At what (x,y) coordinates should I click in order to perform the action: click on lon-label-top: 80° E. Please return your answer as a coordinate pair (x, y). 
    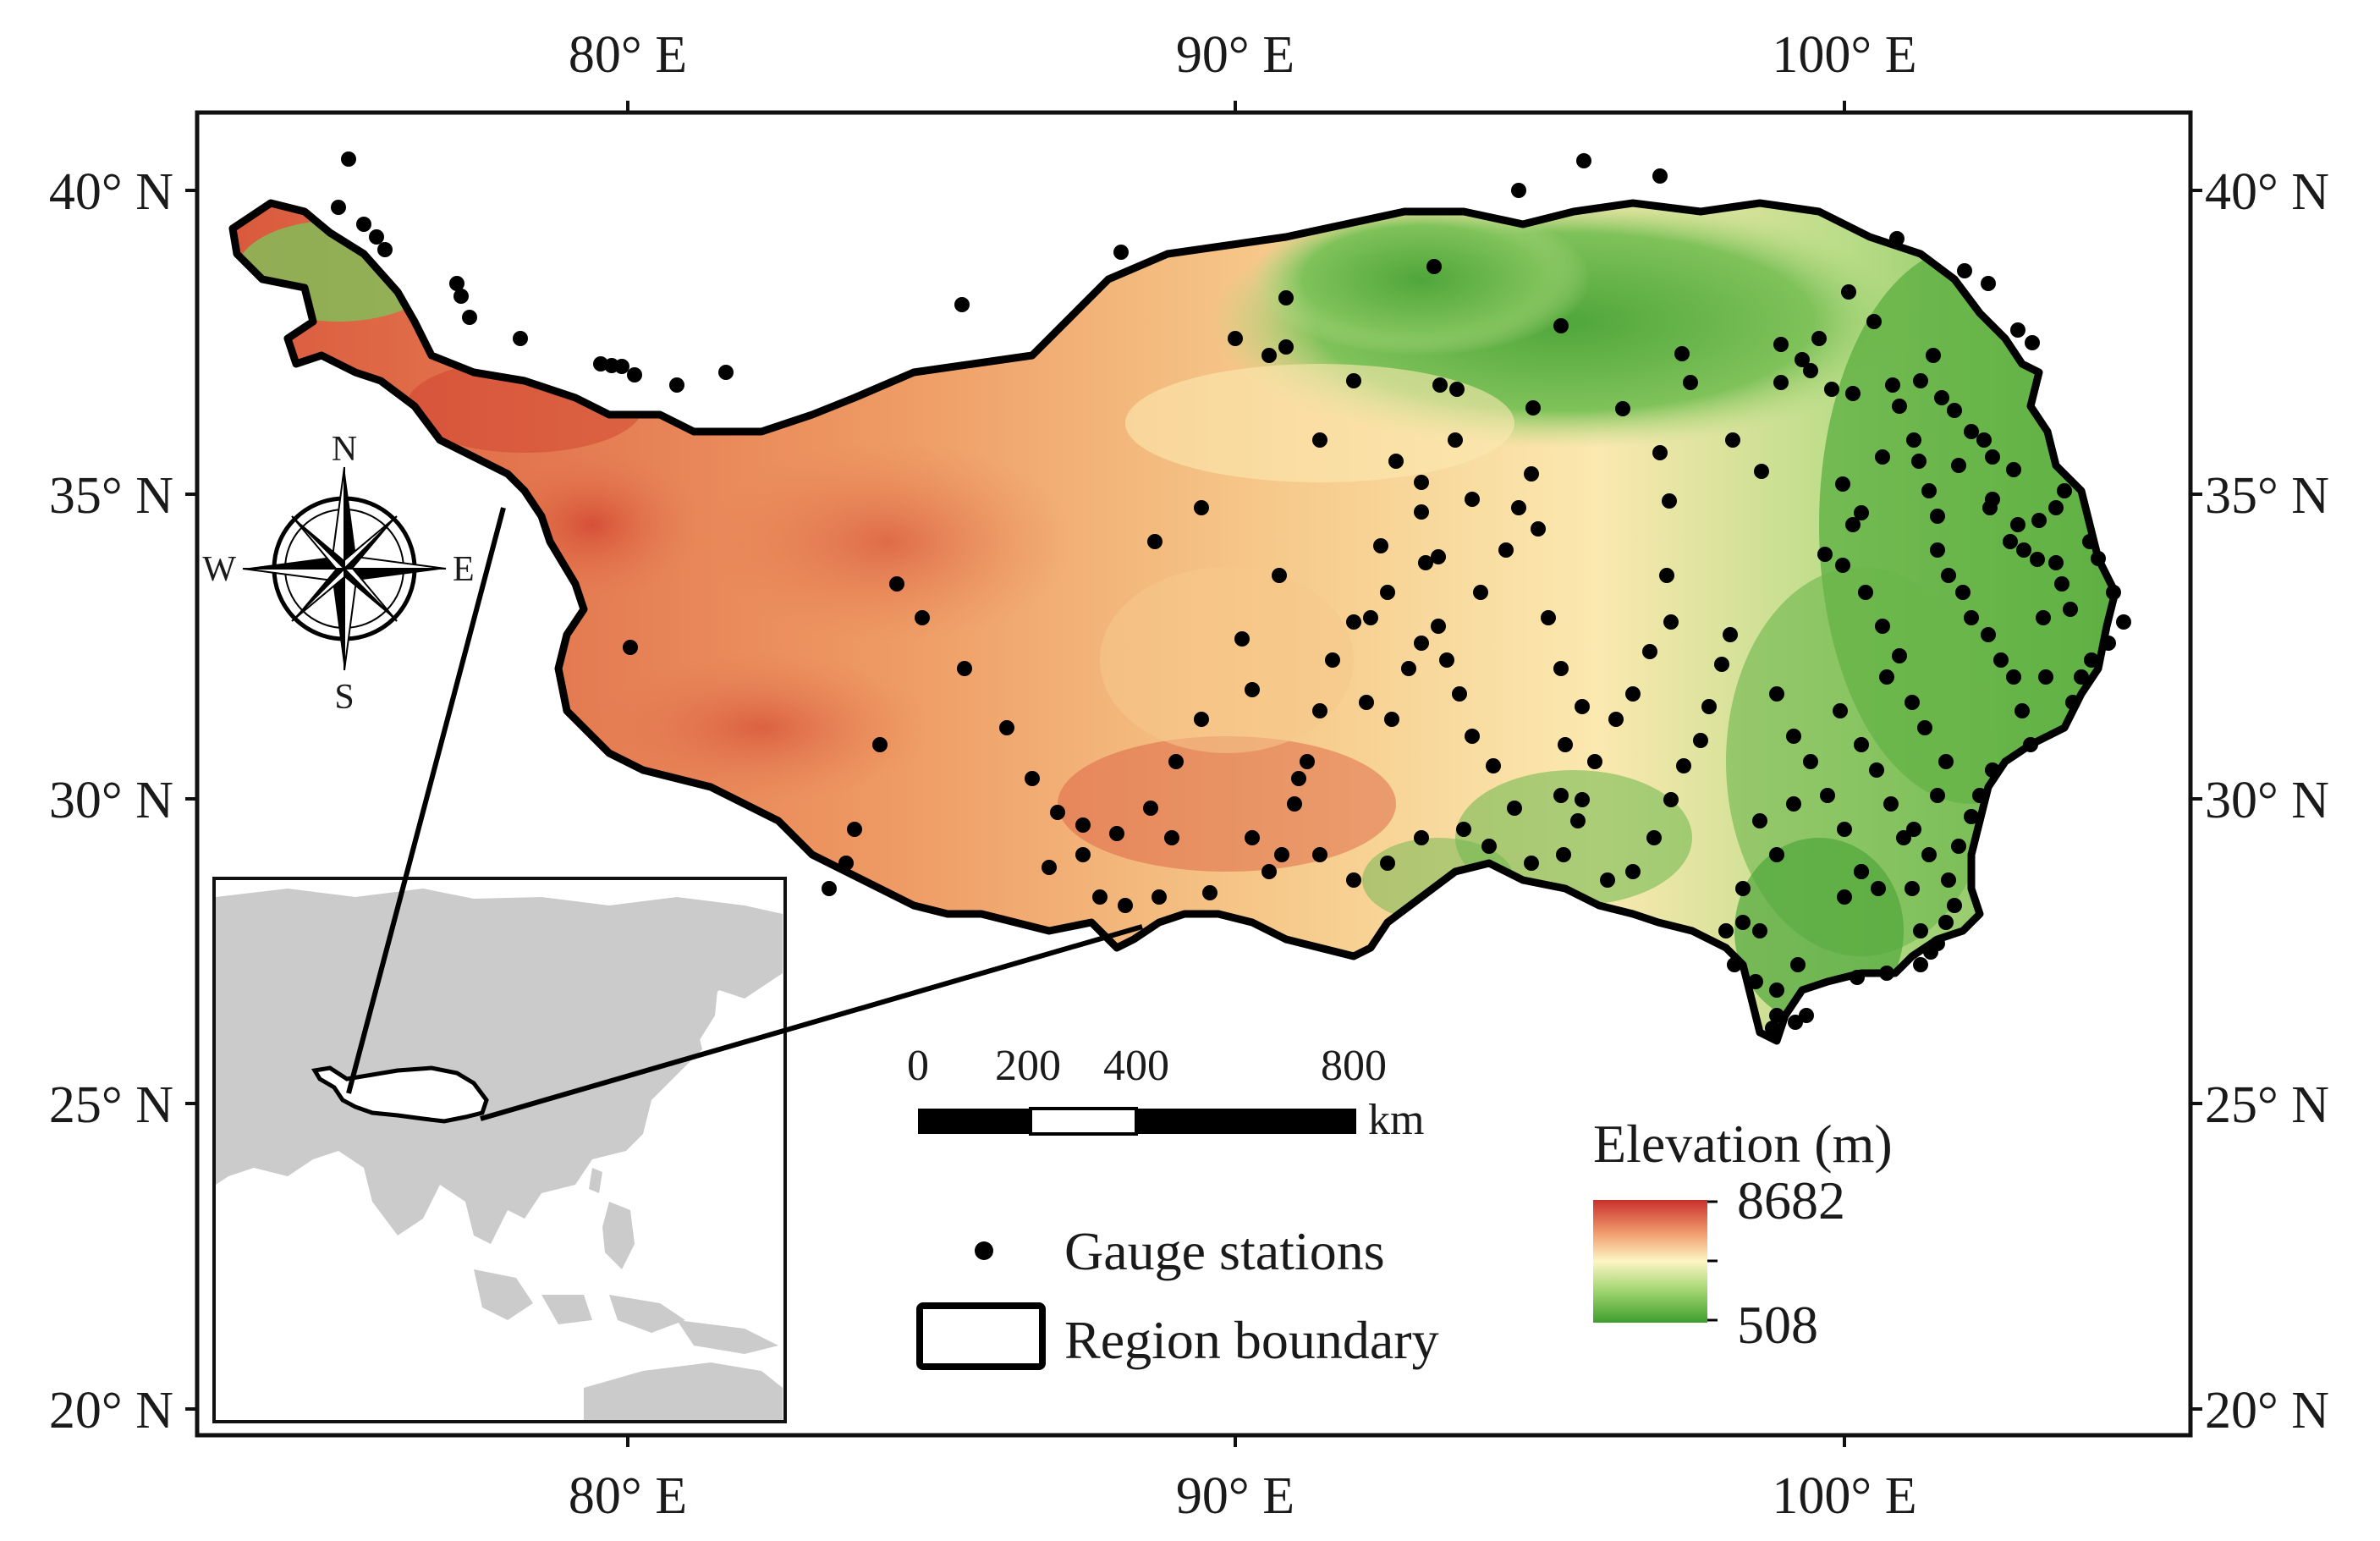
    Looking at the image, I should click on (628, 55).